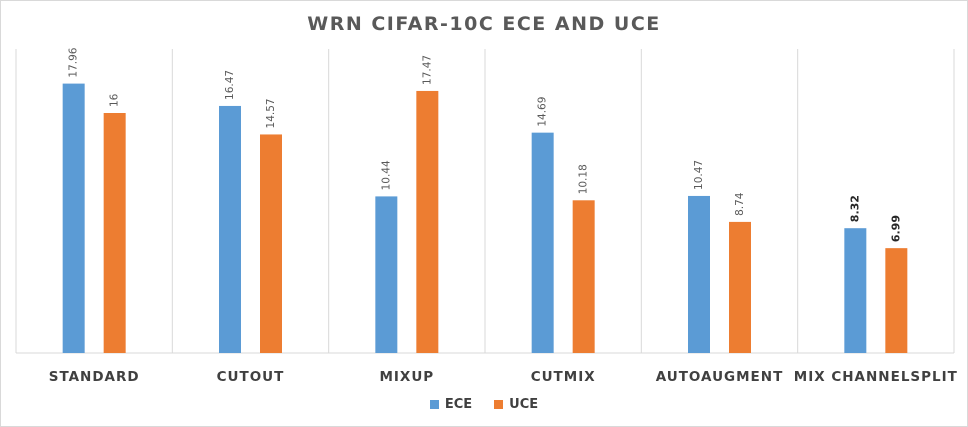 The height and width of the screenshot is (427, 968). What do you see at coordinates (94, 377) in the screenshot?
I see `x-tick-label: STANDARD` at bounding box center [94, 377].